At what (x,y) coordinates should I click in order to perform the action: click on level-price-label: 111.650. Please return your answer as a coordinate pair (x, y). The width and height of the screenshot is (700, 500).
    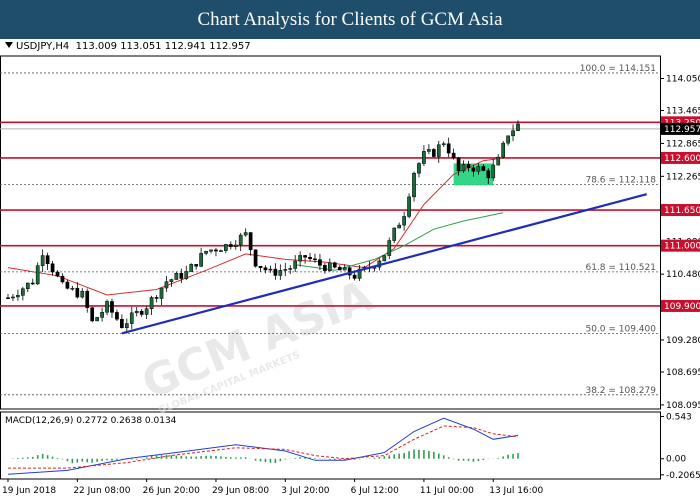
    Looking at the image, I should click on (682, 211).